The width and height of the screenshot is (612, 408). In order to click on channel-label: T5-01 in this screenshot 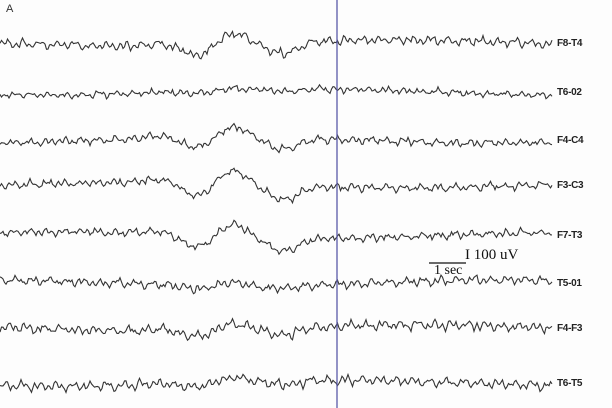, I will do `click(569, 283)`.